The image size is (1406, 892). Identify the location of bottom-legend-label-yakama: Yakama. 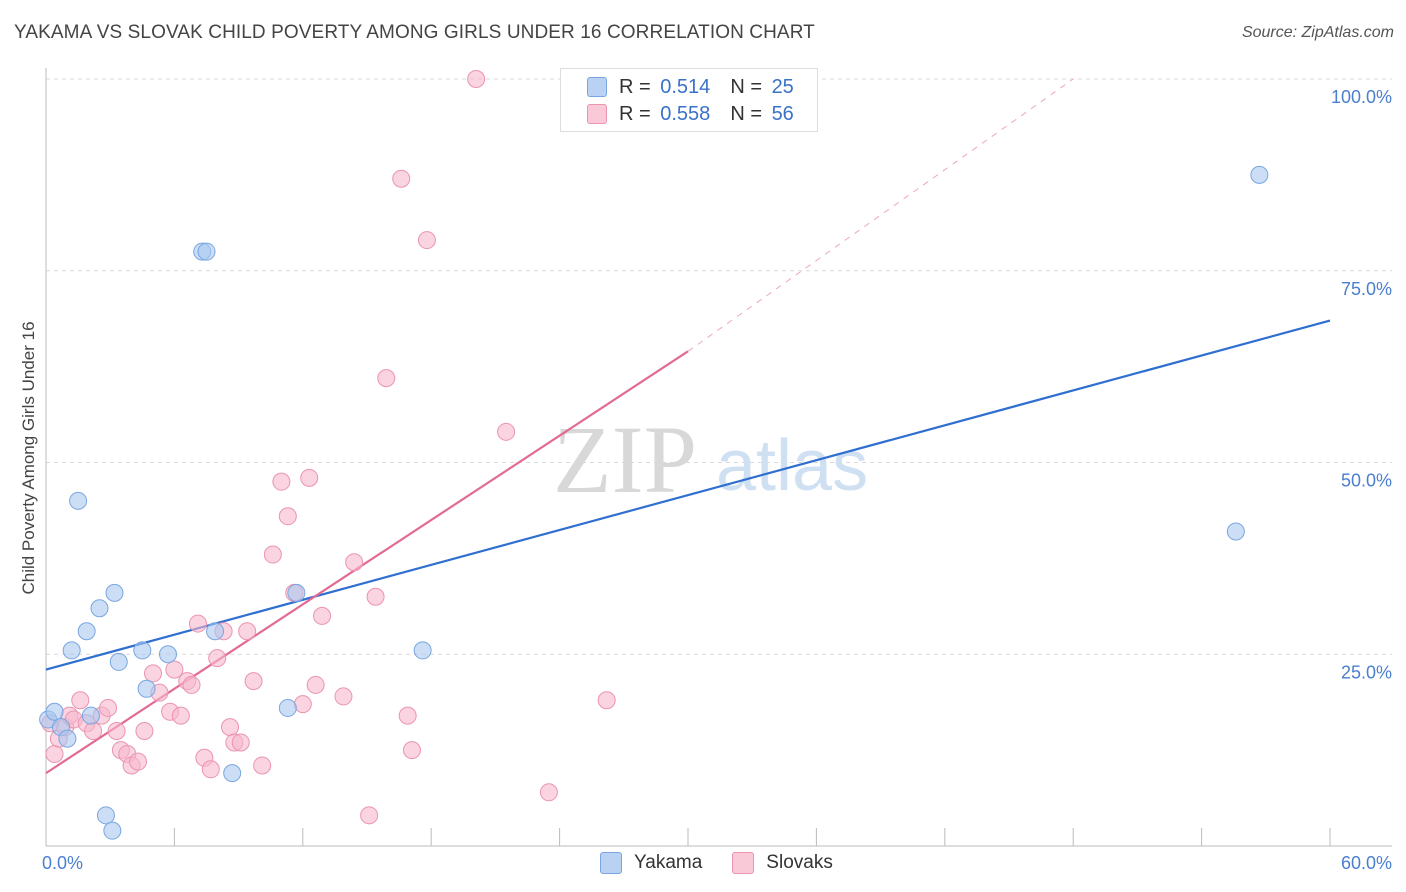
(668, 862).